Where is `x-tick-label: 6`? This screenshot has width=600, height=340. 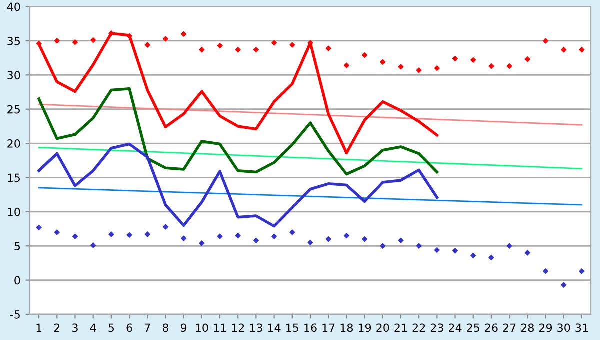 x-tick-label: 6 is located at coordinates (129, 328).